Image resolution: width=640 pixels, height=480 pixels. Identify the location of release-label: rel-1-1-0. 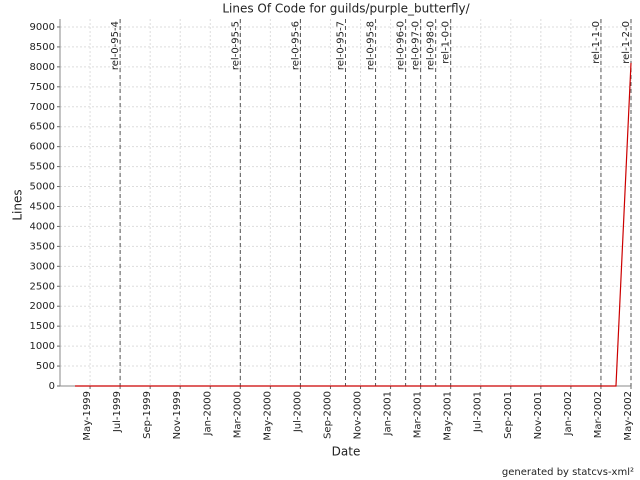
(596, 42).